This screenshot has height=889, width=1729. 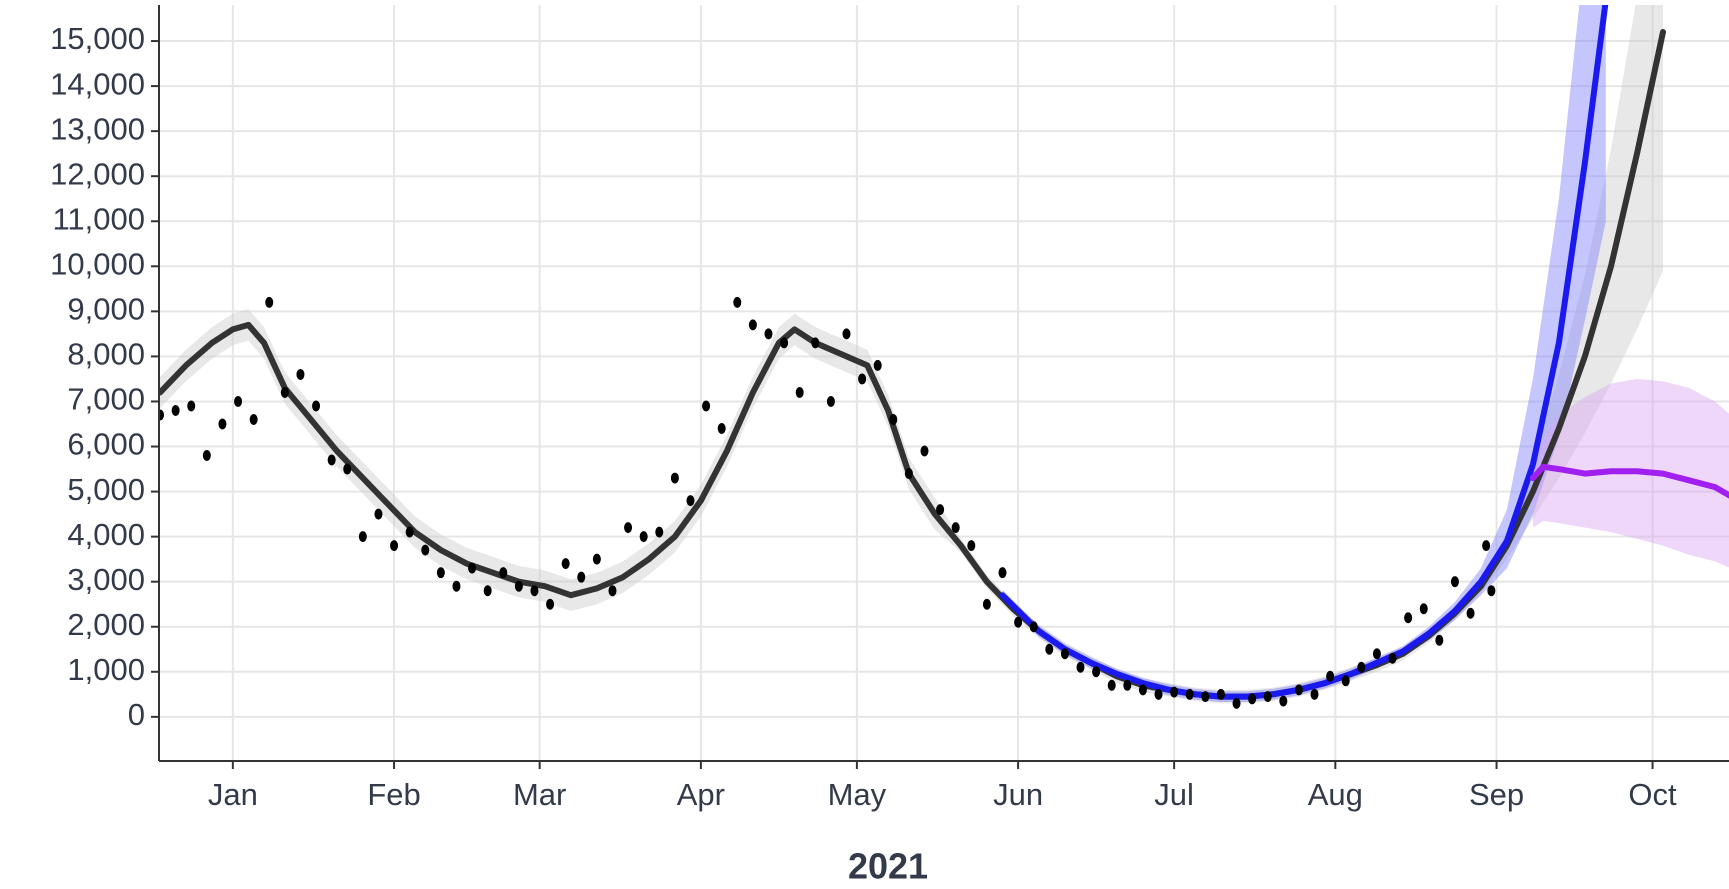 I want to click on y-tick-label: 5,000, so click(x=106, y=489).